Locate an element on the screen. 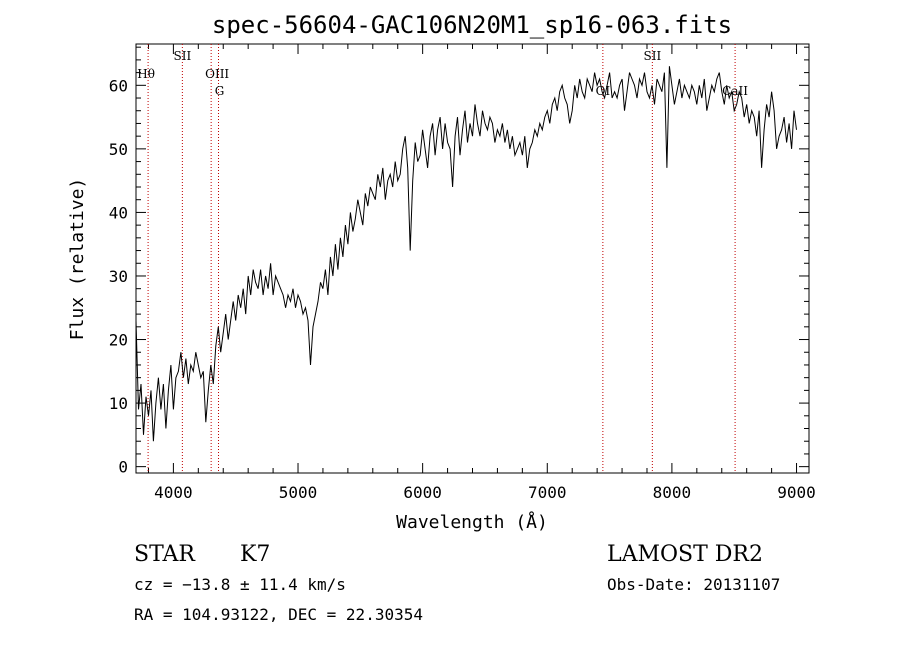  line-marker-label: Hθ is located at coordinates (146, 74).